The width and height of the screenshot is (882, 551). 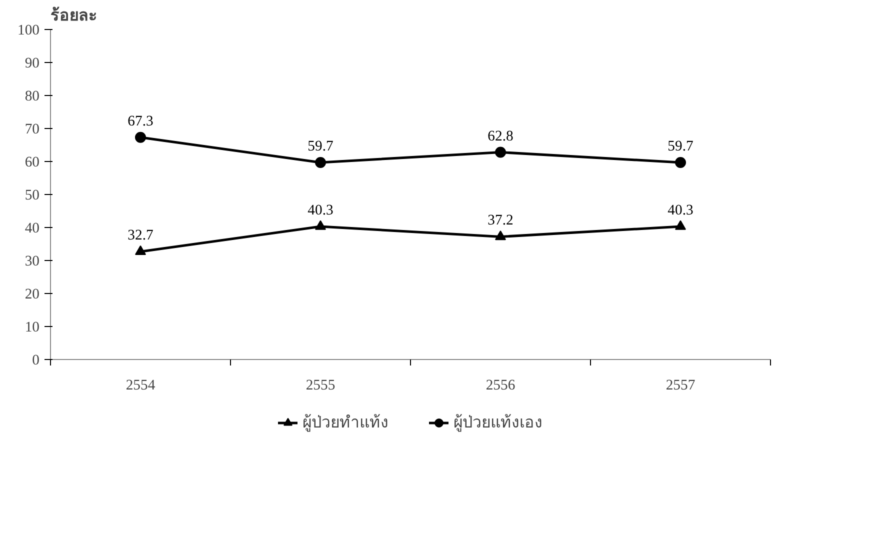 What do you see at coordinates (32, 162) in the screenshot?
I see `y-tick-label: 60` at bounding box center [32, 162].